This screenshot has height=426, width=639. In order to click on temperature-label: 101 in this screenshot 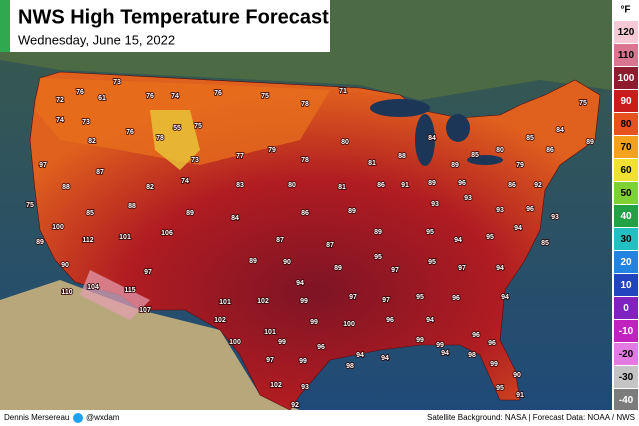, I will do `click(125, 237)`.